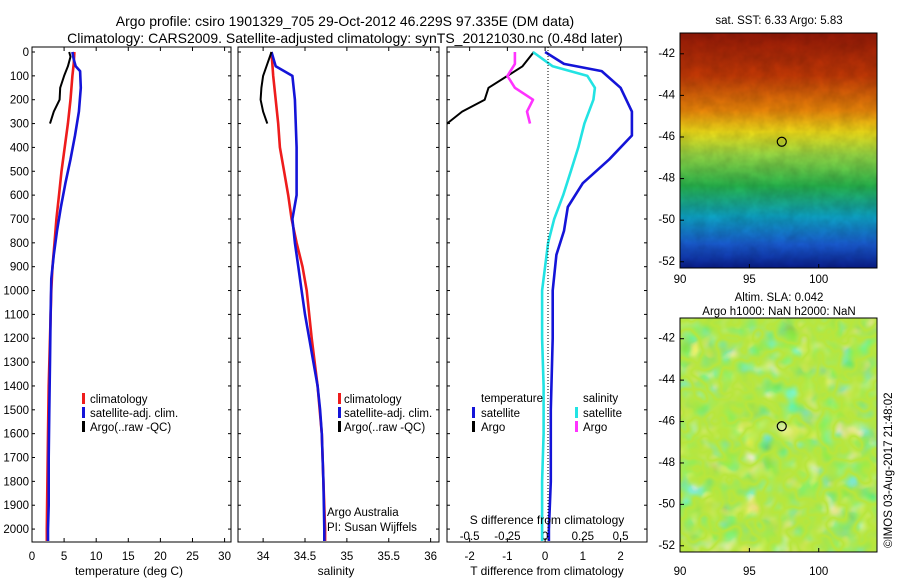 This screenshot has height=580, width=900. What do you see at coordinates (589, 295) in the screenshot?
I see `series-line-temperature-satellite` at bounding box center [589, 295].